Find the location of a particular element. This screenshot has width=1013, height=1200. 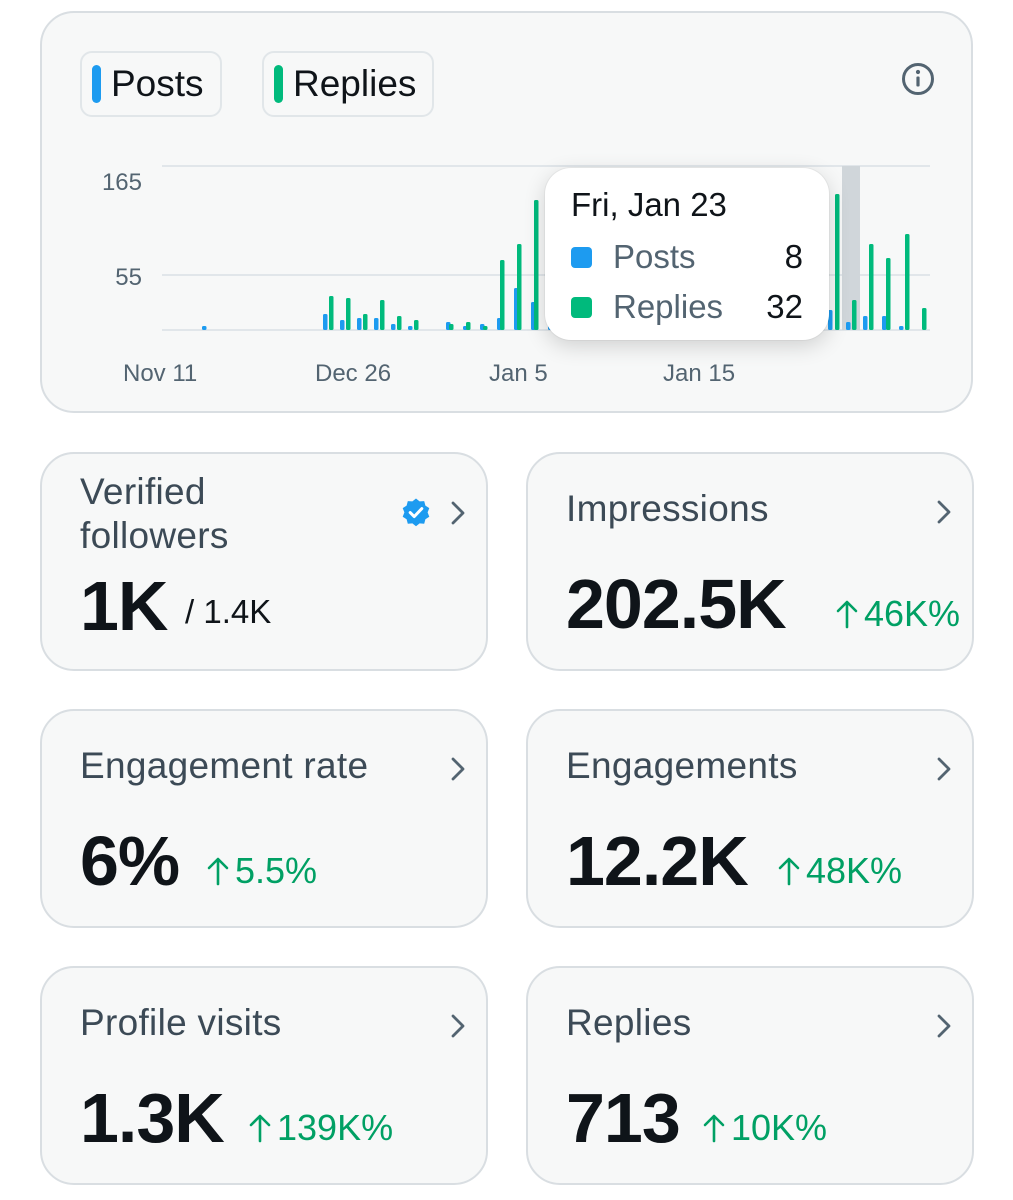

impressions-card: Impressions 202.5K 46K% is located at coordinates (750, 561).